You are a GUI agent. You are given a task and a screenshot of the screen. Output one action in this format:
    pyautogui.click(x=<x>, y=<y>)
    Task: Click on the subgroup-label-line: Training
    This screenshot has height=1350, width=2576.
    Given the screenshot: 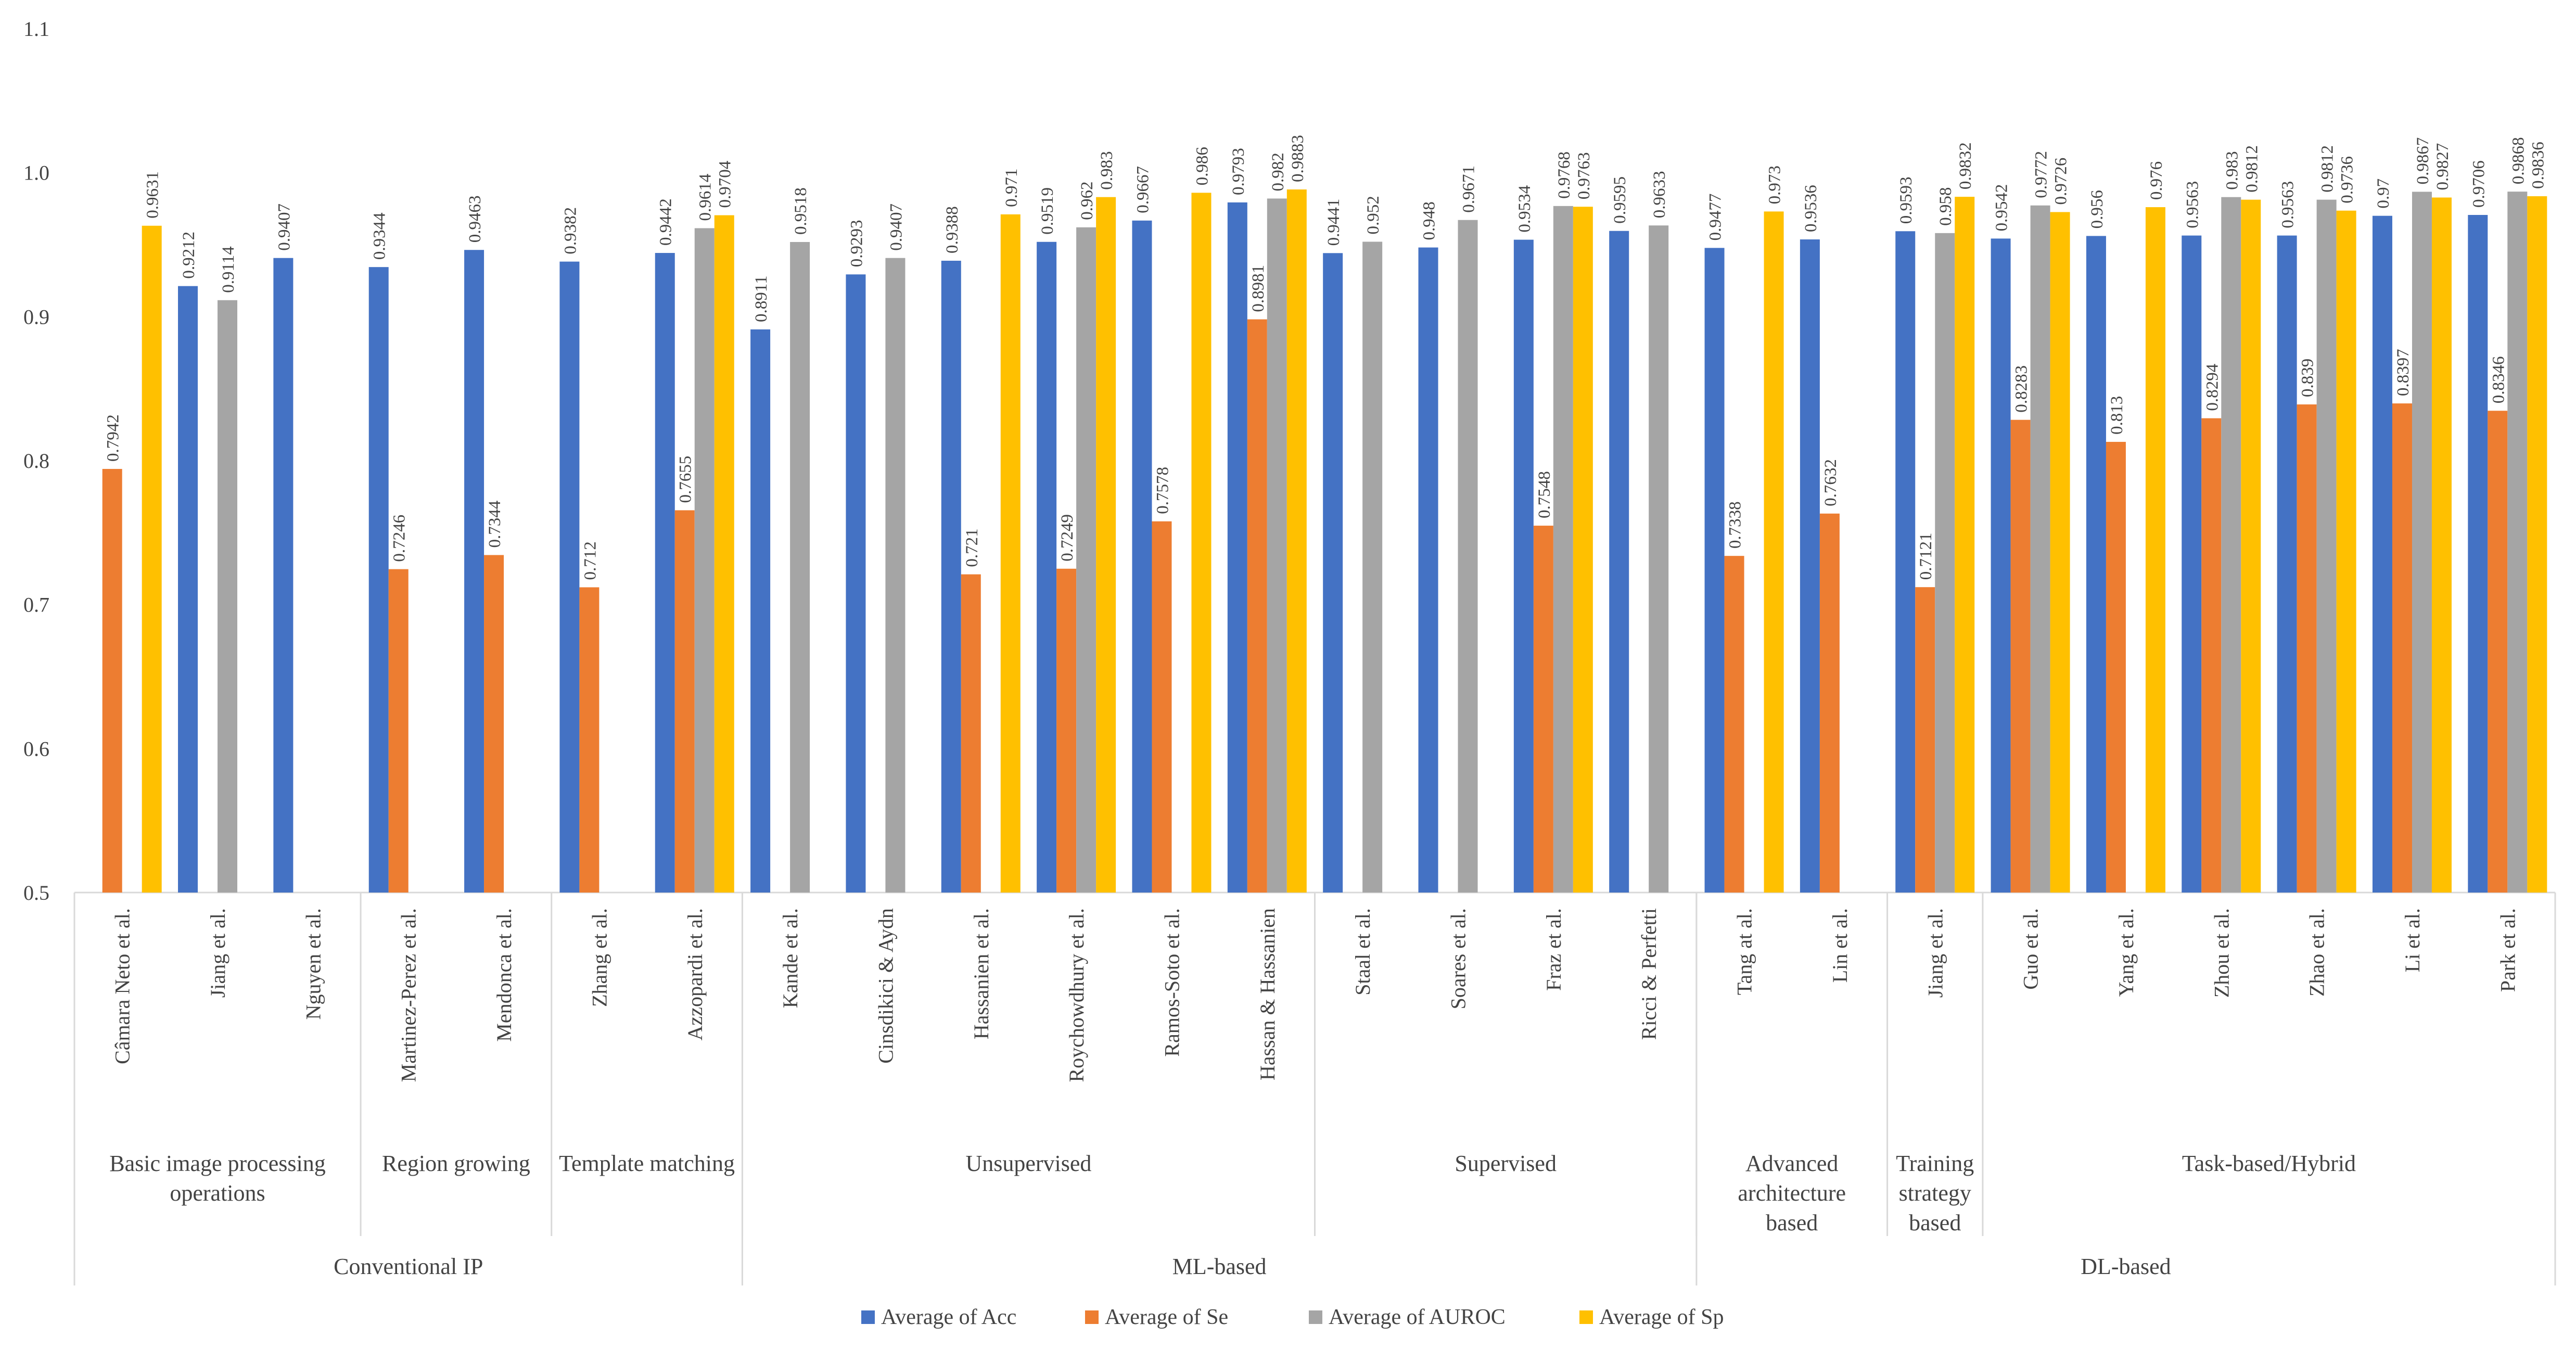 What is the action you would take?
    pyautogui.click(x=1935, y=1164)
    